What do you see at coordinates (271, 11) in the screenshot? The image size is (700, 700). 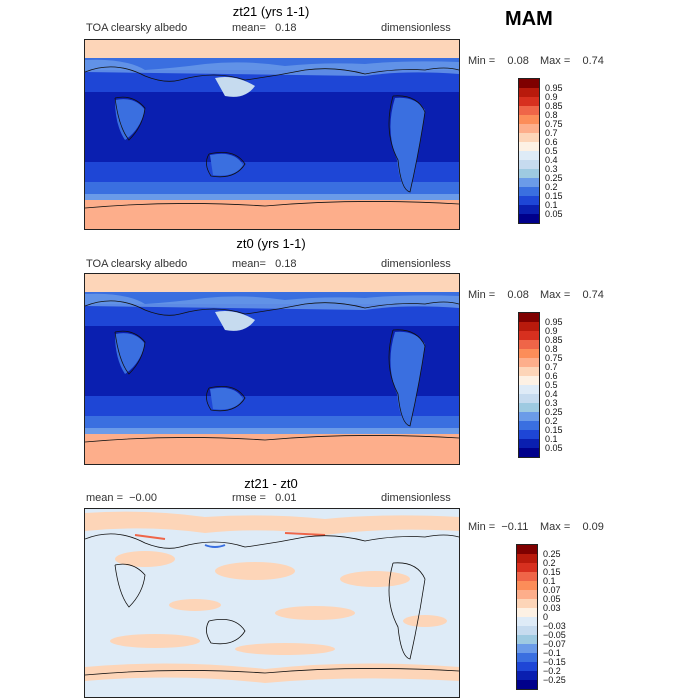 I see `panel1-title: zt21 (yrs 1-1)` at bounding box center [271, 11].